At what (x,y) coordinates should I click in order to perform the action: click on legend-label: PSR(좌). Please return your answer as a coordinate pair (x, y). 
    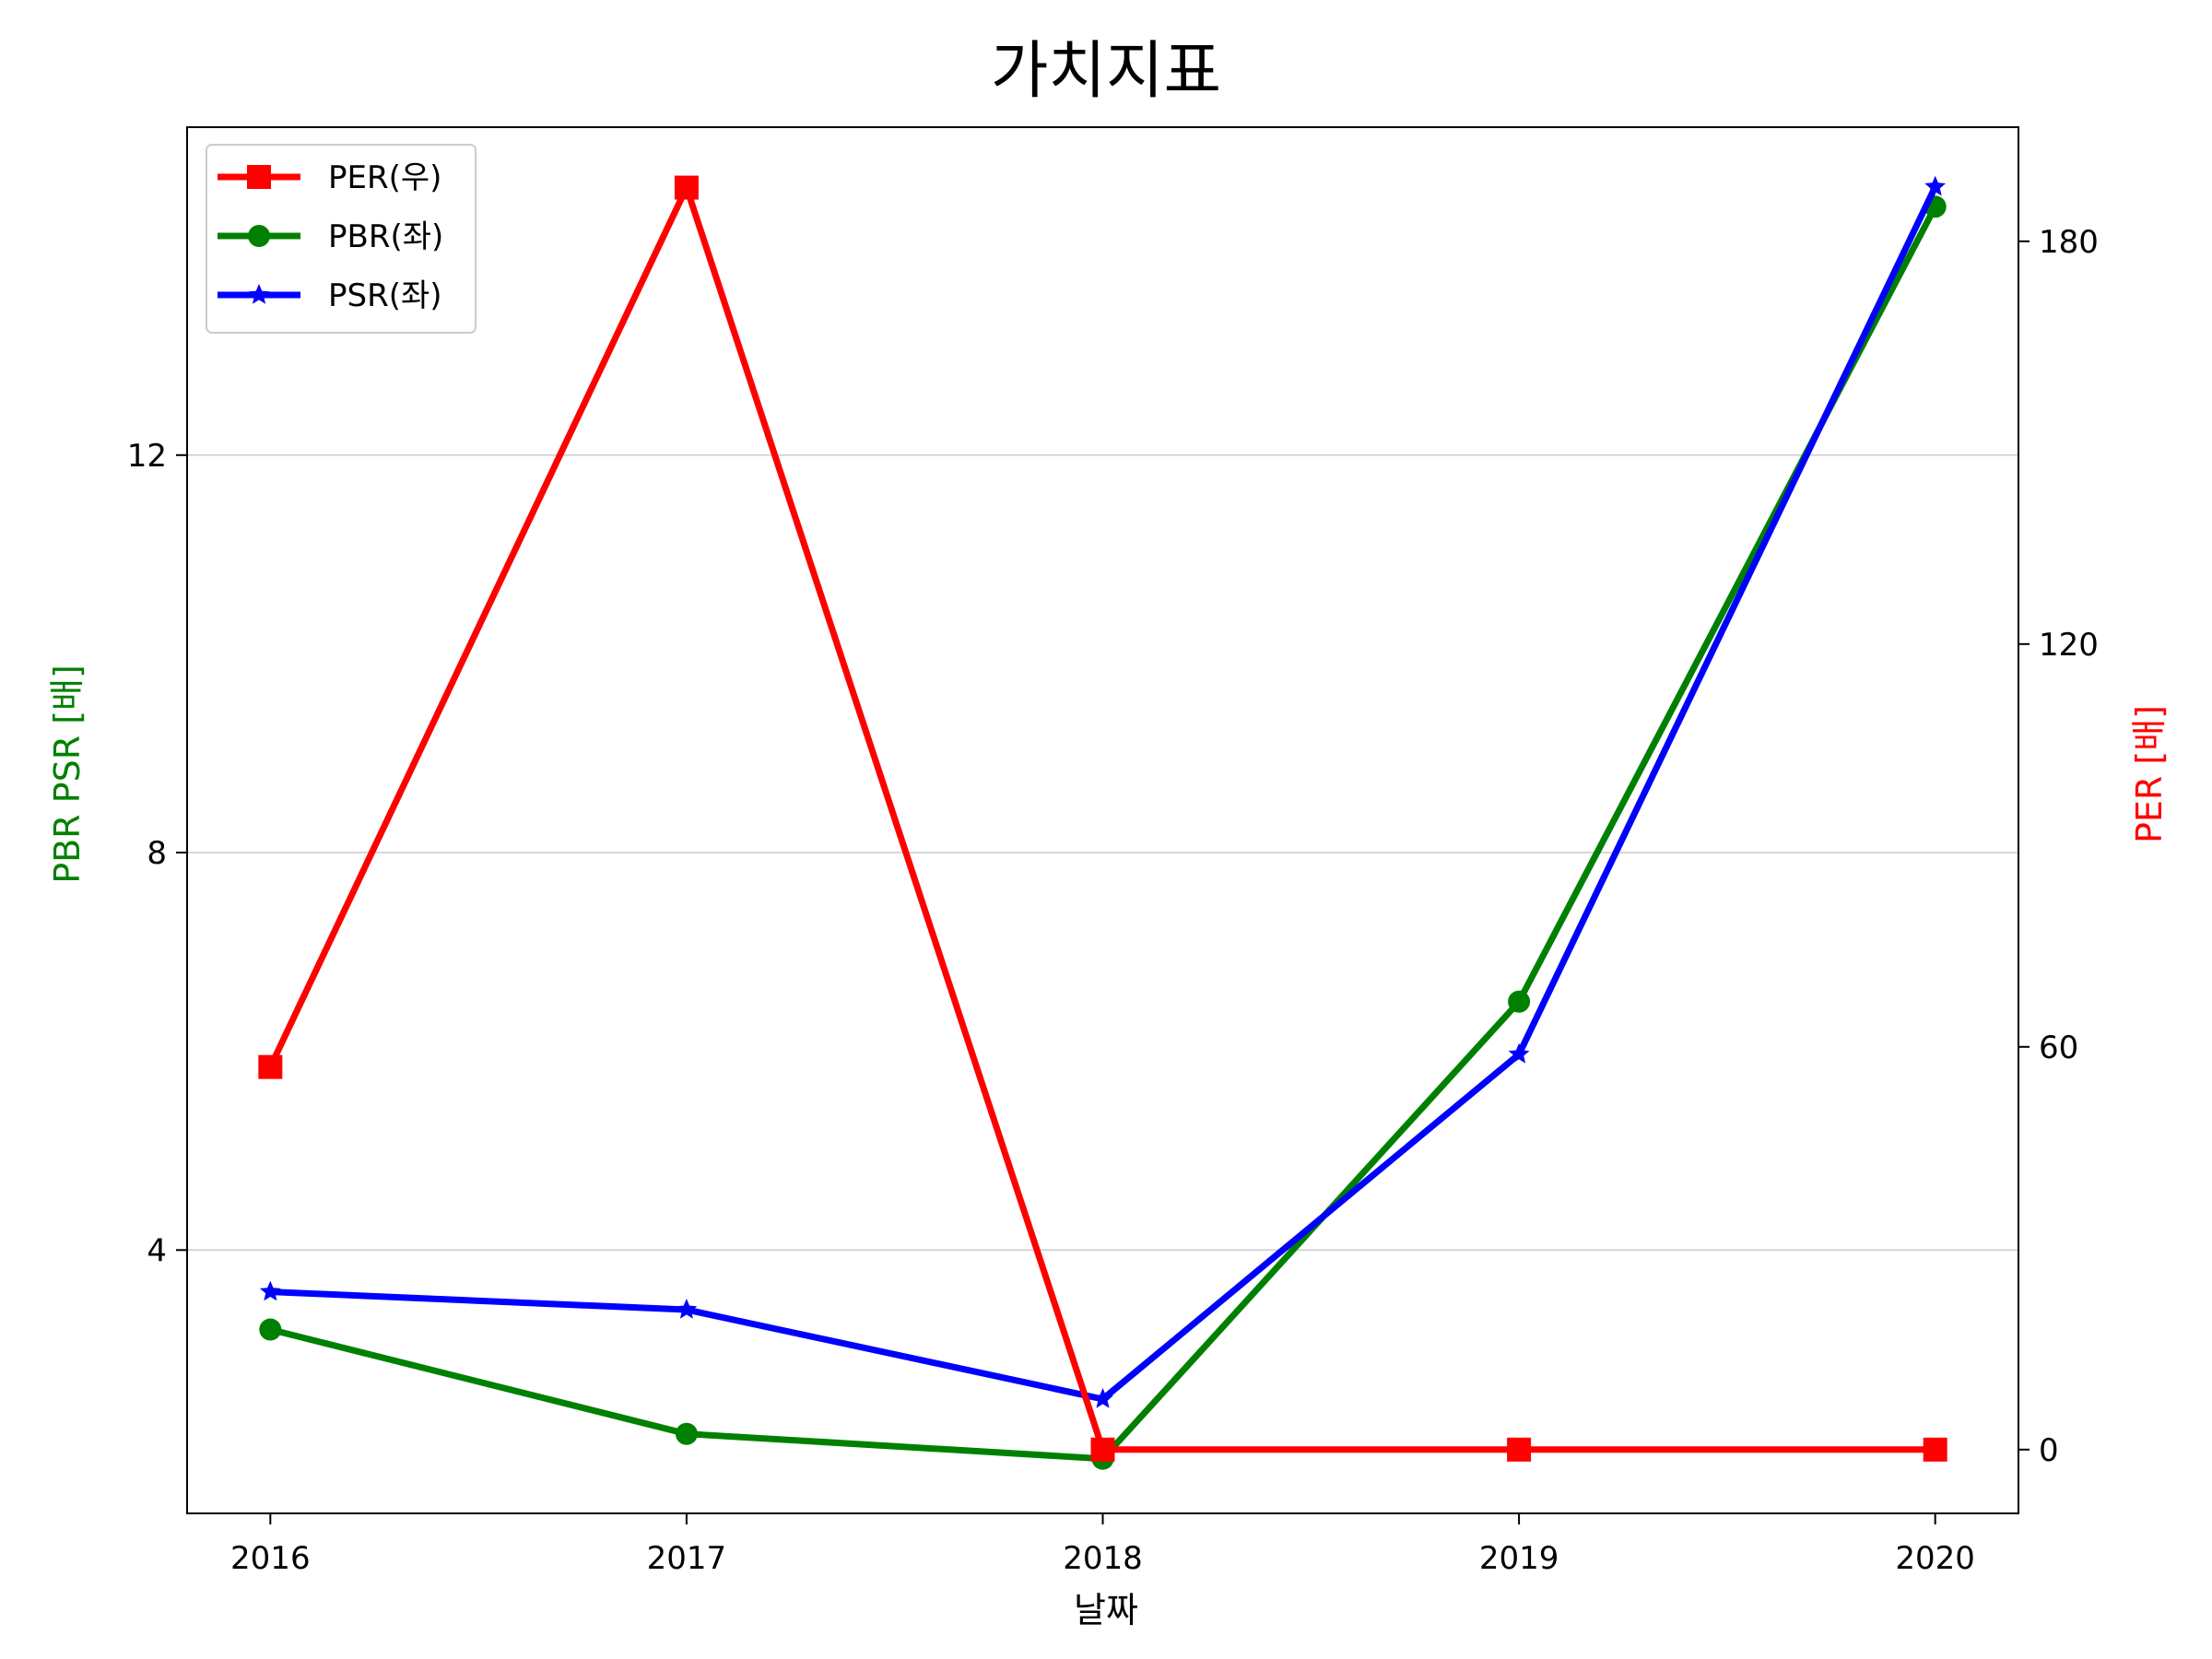
    Looking at the image, I should click on (385, 295).